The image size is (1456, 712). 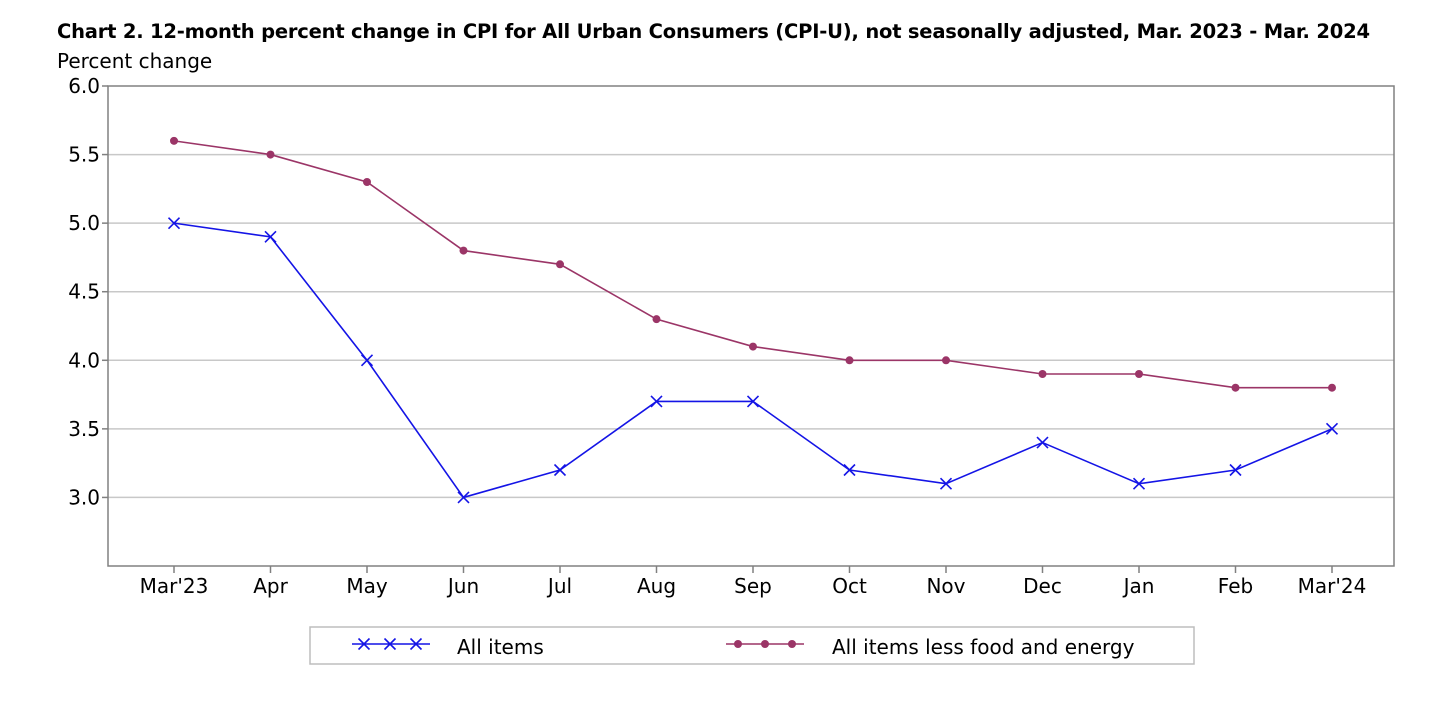 I want to click on x-tick-label: Jul, so click(x=559, y=586).